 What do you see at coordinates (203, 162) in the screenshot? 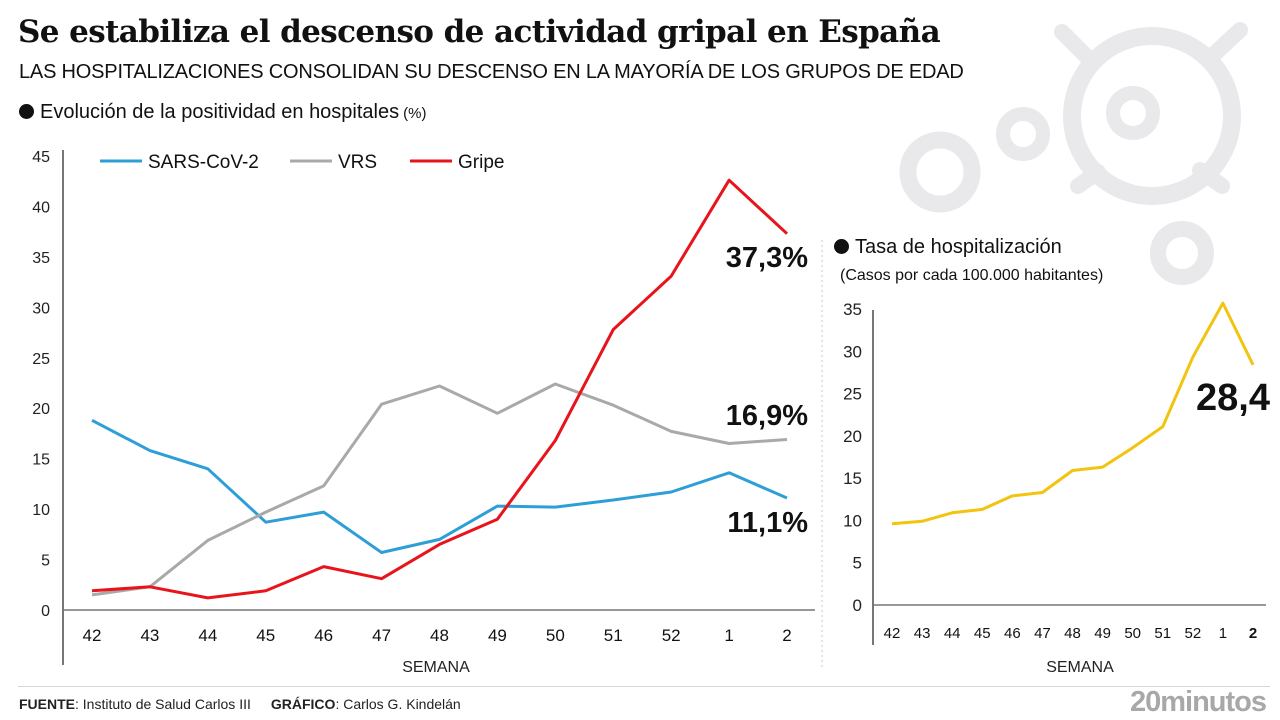
I see `legend-label: SARS-CoV-2` at bounding box center [203, 162].